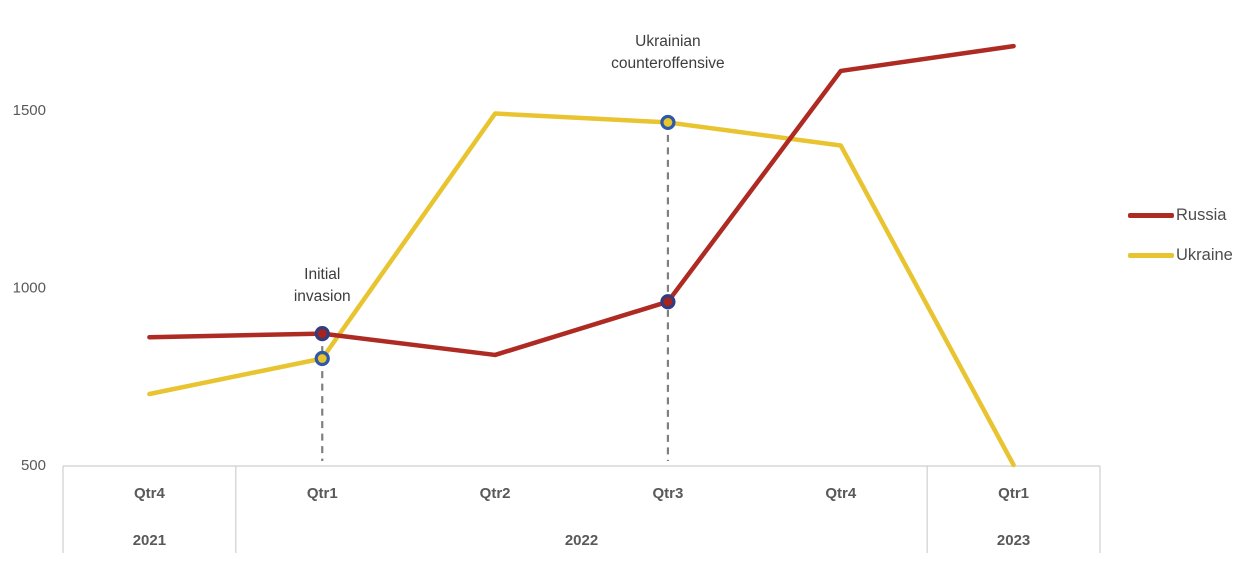 The image size is (1258, 570). Describe the element at coordinates (1180, 235) in the screenshot. I see `legend: Russia Ukraine` at that location.